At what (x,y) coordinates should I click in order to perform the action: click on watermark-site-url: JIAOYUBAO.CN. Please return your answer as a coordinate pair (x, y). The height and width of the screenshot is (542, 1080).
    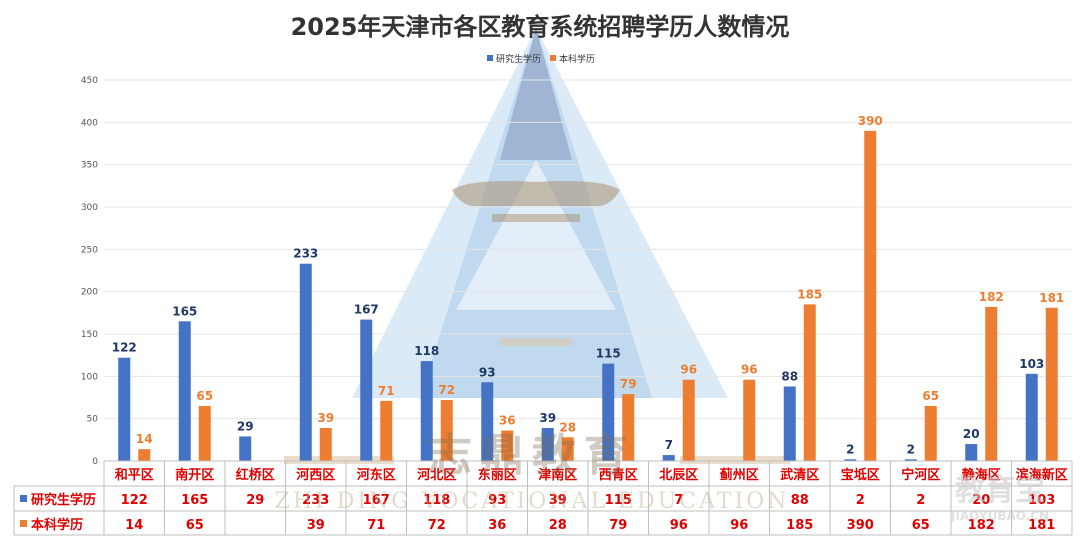
    Looking at the image, I should click on (999, 516).